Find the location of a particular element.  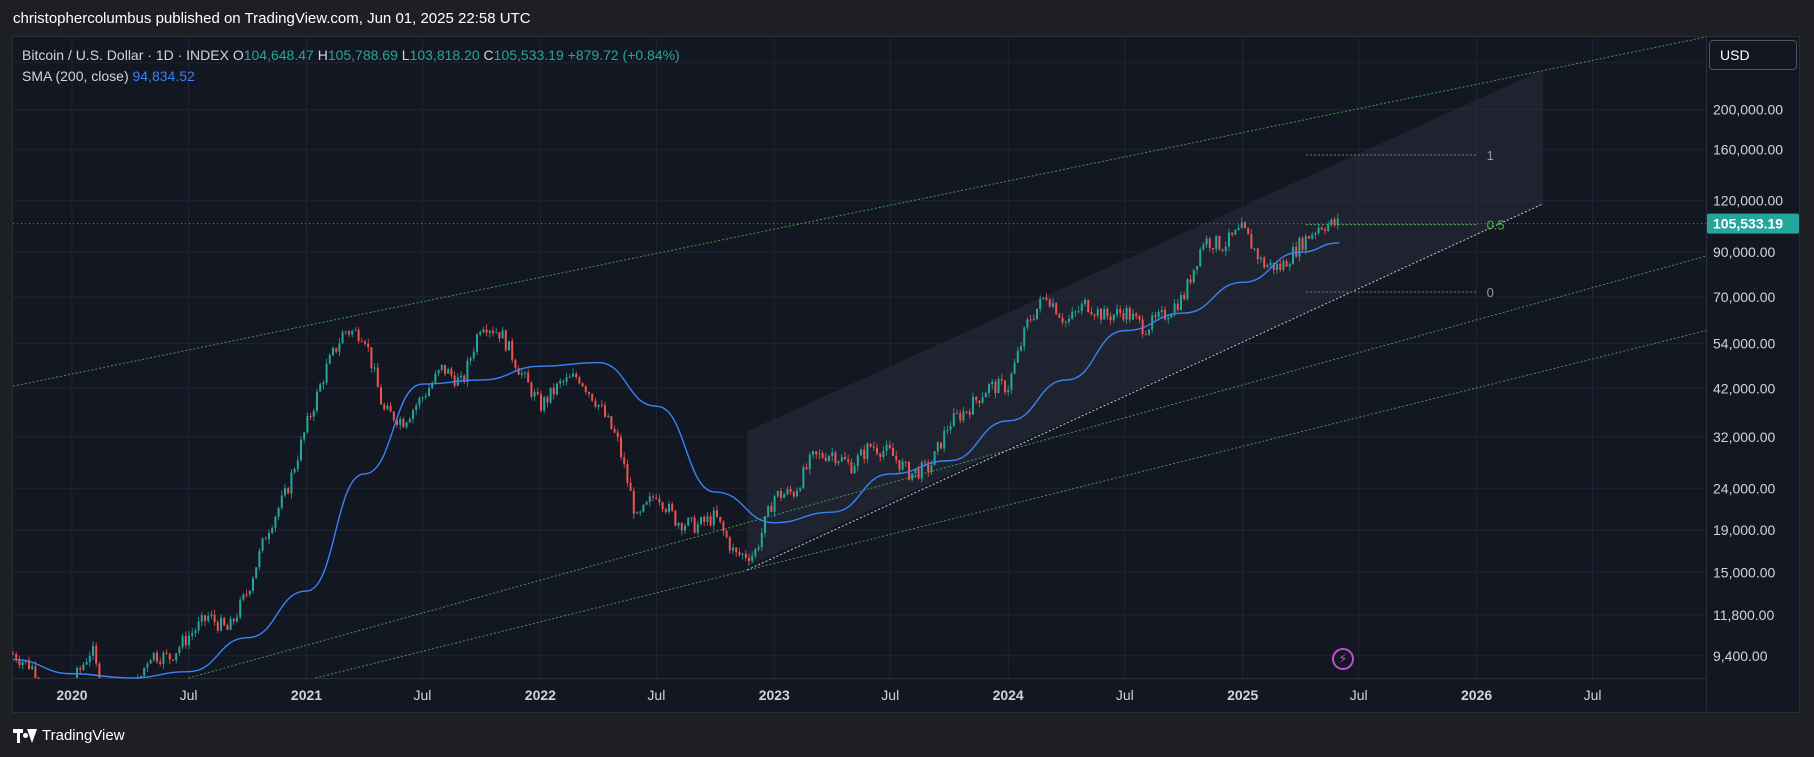

x-tick-label: 2023 is located at coordinates (774, 695).